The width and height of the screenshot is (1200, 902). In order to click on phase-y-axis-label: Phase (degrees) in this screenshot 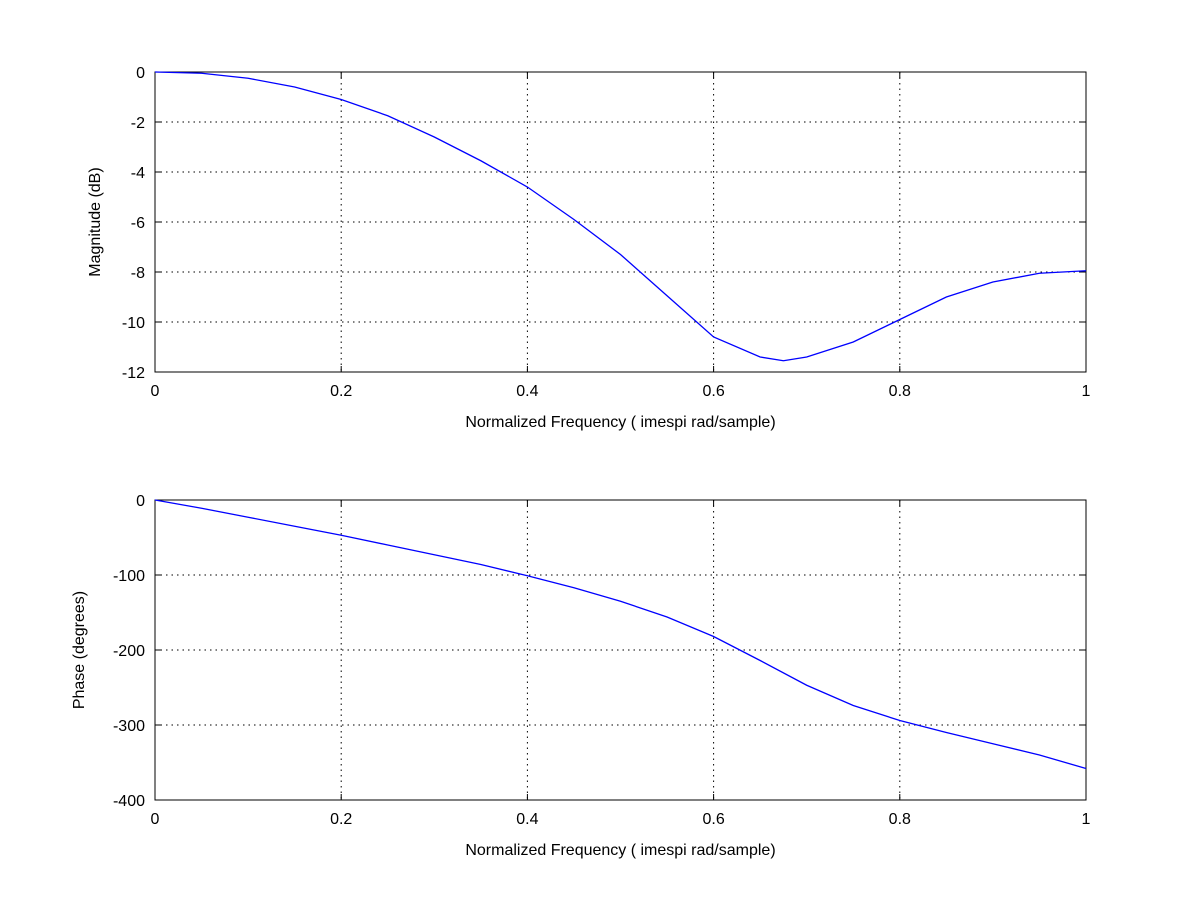, I will do `click(79, 650)`.